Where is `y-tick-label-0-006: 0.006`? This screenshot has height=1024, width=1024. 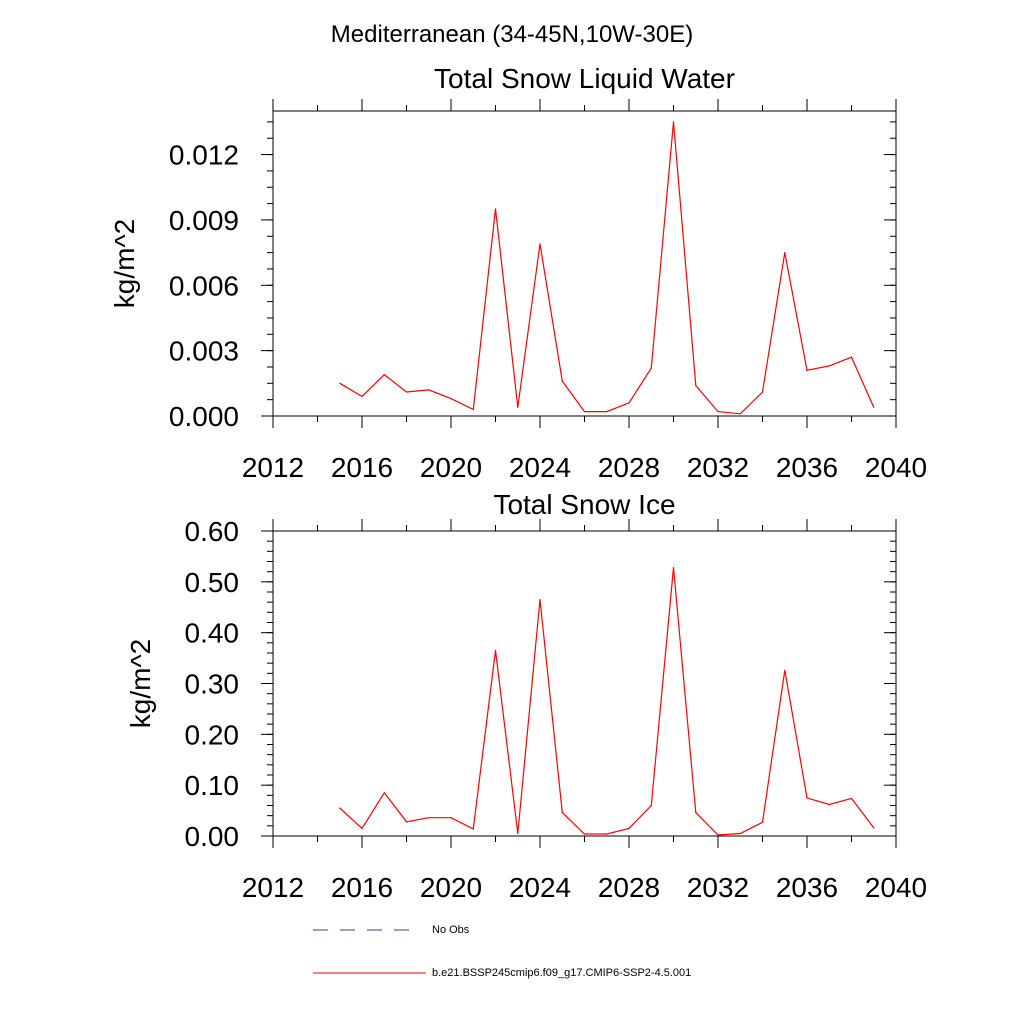 y-tick-label-0-006: 0.006 is located at coordinates (204, 285).